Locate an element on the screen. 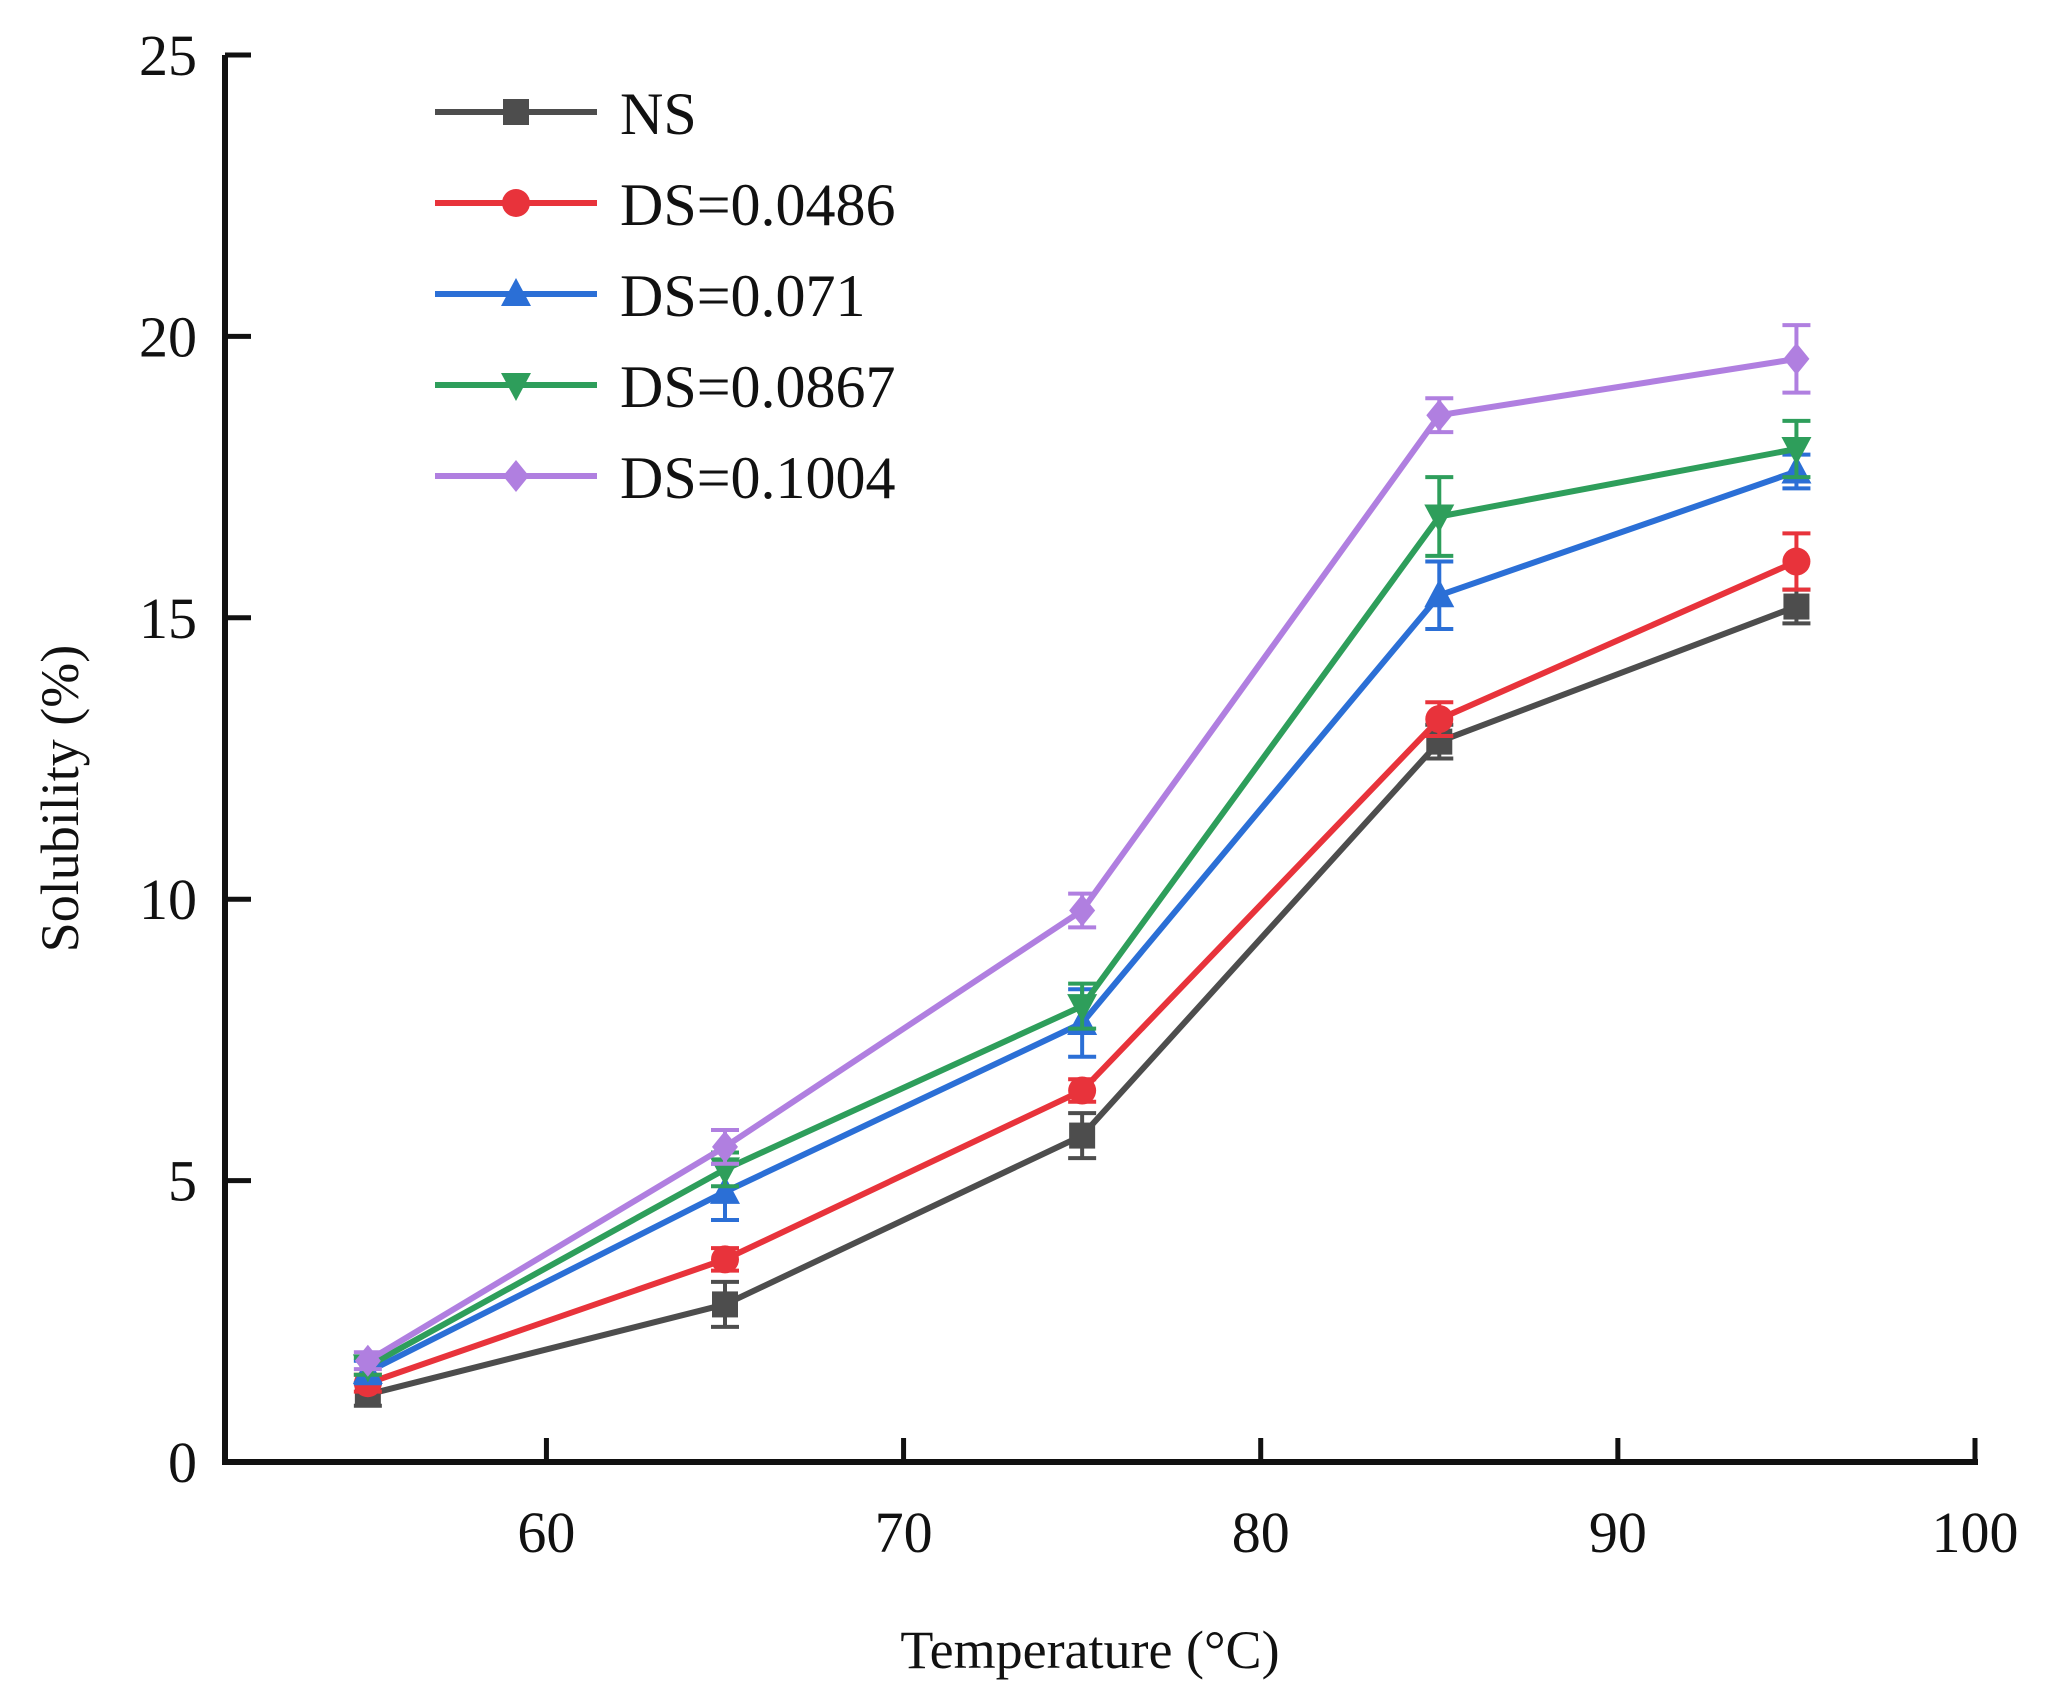 Image resolution: width=2050 pixels, height=1704 pixels. legend-item-4: DS=0.0867 is located at coordinates (665, 387).